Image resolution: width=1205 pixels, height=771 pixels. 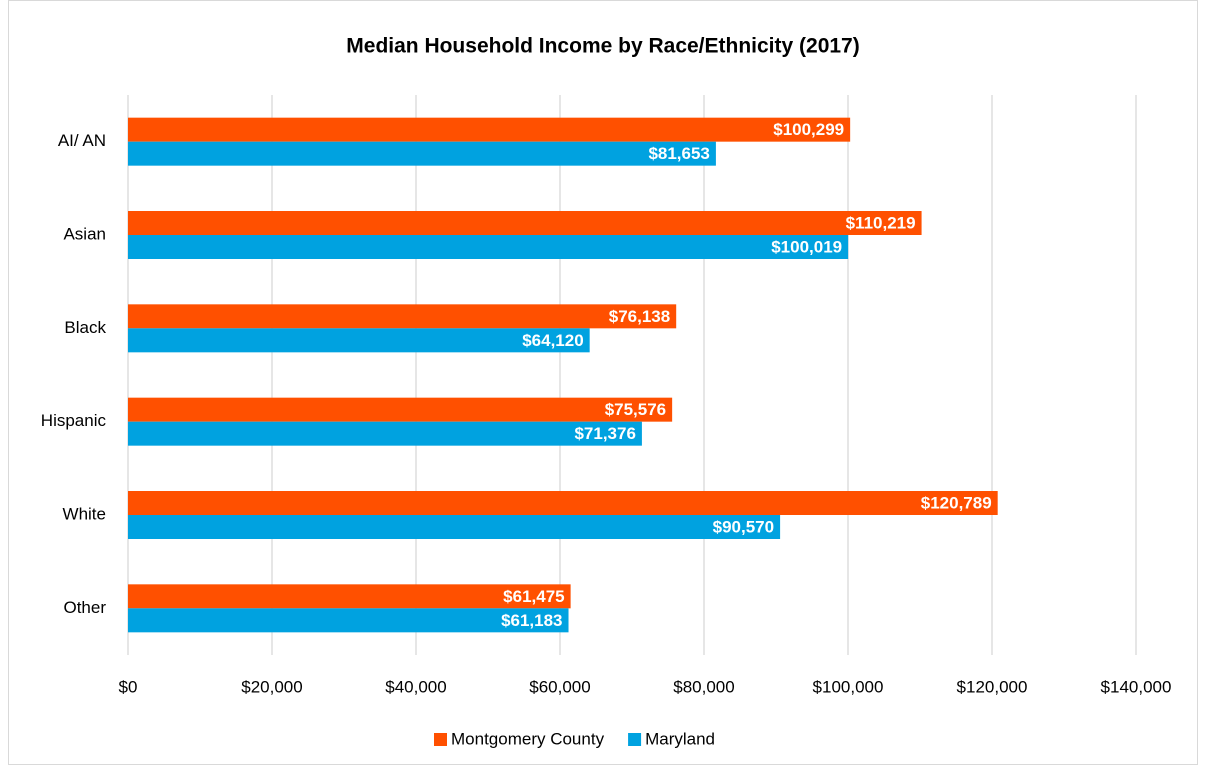 What do you see at coordinates (703, 686) in the screenshot?
I see `x-tick-label: $80,000` at bounding box center [703, 686].